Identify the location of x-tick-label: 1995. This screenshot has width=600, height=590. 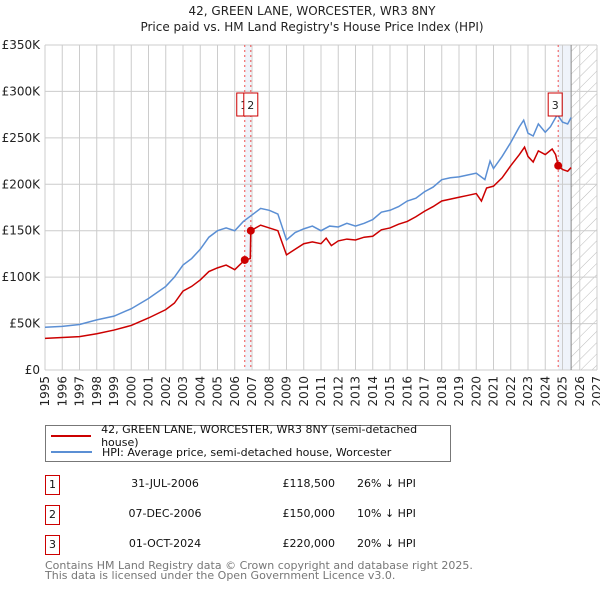
(45, 391).